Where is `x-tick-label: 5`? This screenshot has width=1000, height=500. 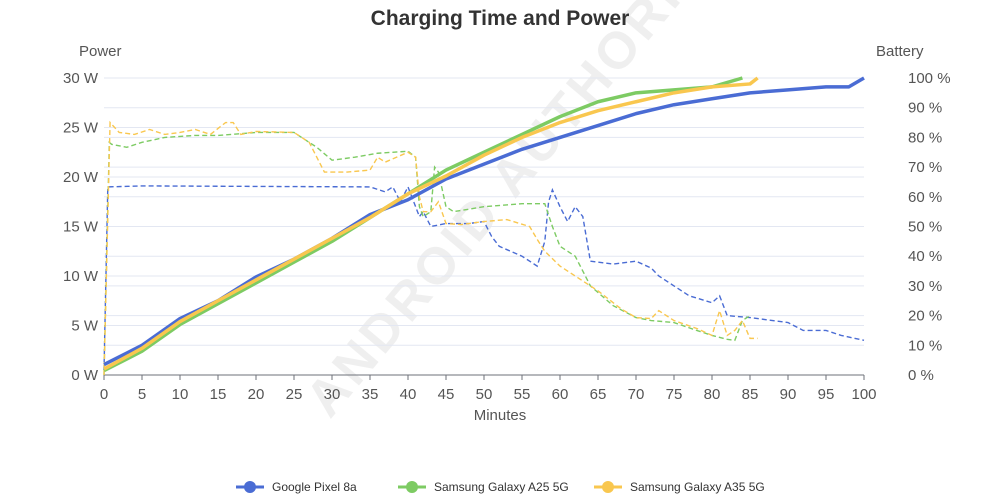
x-tick-label: 5 is located at coordinates (142, 394).